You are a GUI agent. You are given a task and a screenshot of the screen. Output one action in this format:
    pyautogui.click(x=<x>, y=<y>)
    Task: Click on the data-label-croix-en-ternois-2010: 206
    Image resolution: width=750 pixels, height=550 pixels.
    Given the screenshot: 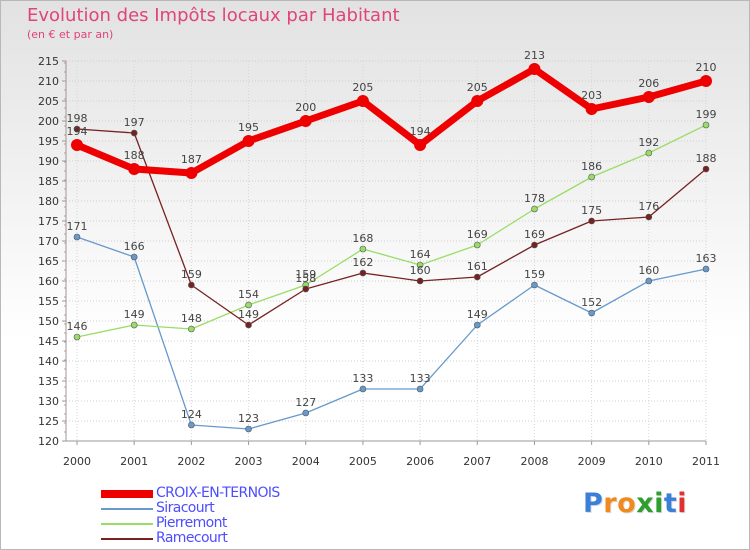 What is the action you would take?
    pyautogui.click(x=648, y=83)
    